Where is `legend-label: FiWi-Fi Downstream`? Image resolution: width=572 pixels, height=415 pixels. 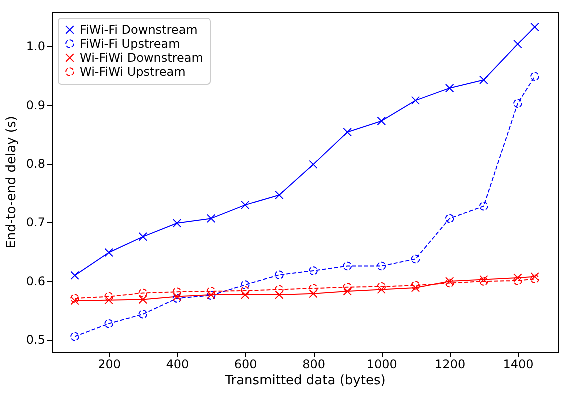 legend-label: FiWi-Fi Downstream is located at coordinates (139, 30).